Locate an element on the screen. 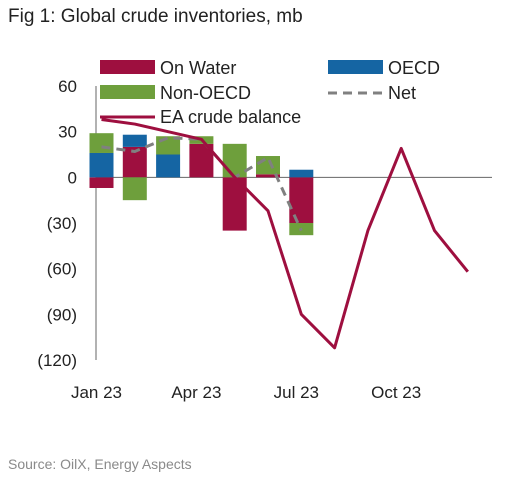 The image size is (516, 491). y-tick-label: (120) is located at coordinates (57, 360).